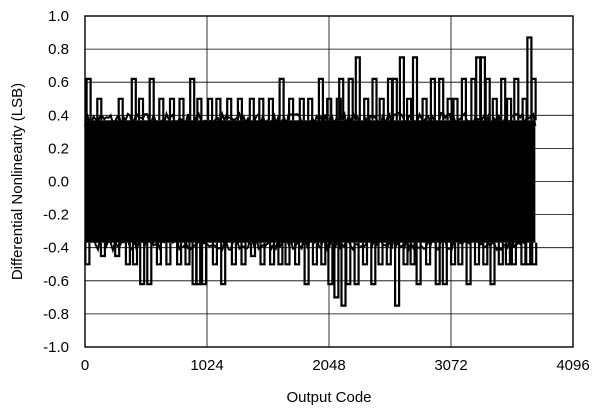 This screenshot has width=592, height=410. Describe the element at coordinates (58, 148) in the screenshot. I see `y-tick-label: 0.2` at that location.